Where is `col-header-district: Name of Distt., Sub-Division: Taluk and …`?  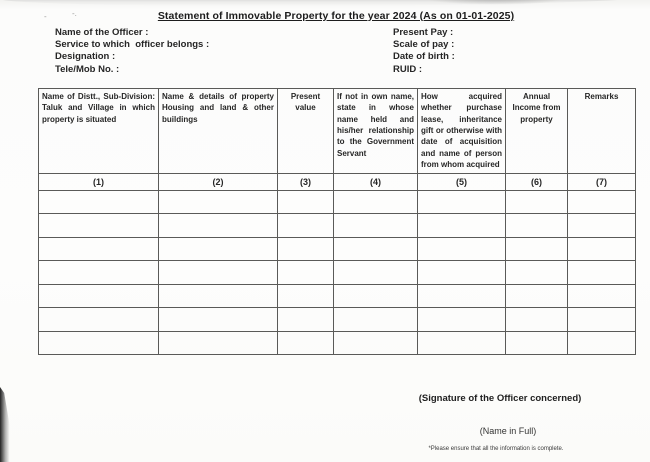
col-header-district: Name of Distt., Sub-Division: Taluk and … is located at coordinates (98, 131).